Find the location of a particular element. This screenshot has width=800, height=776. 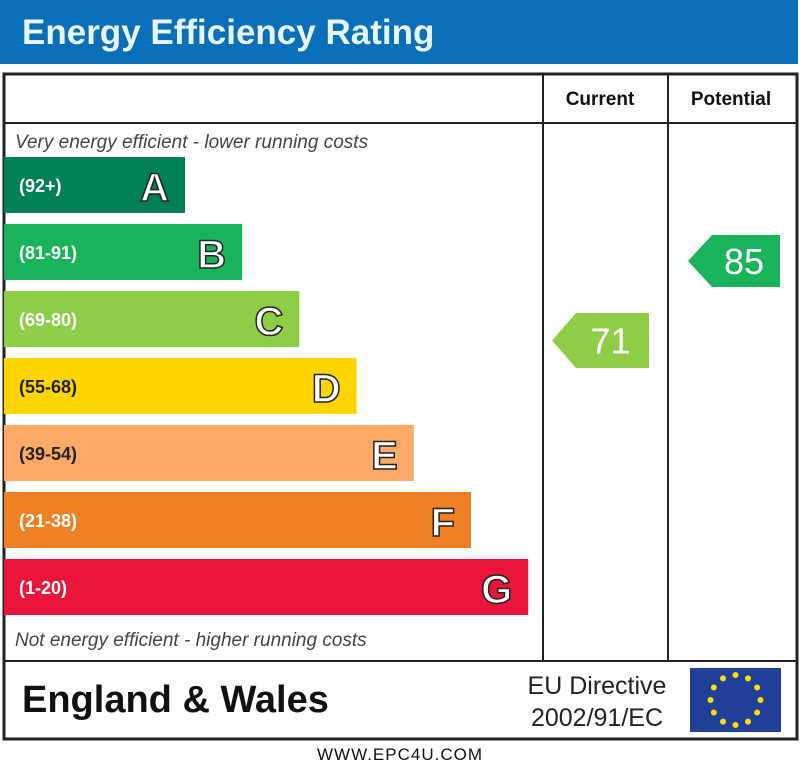

current-header: Current is located at coordinates (600, 99).